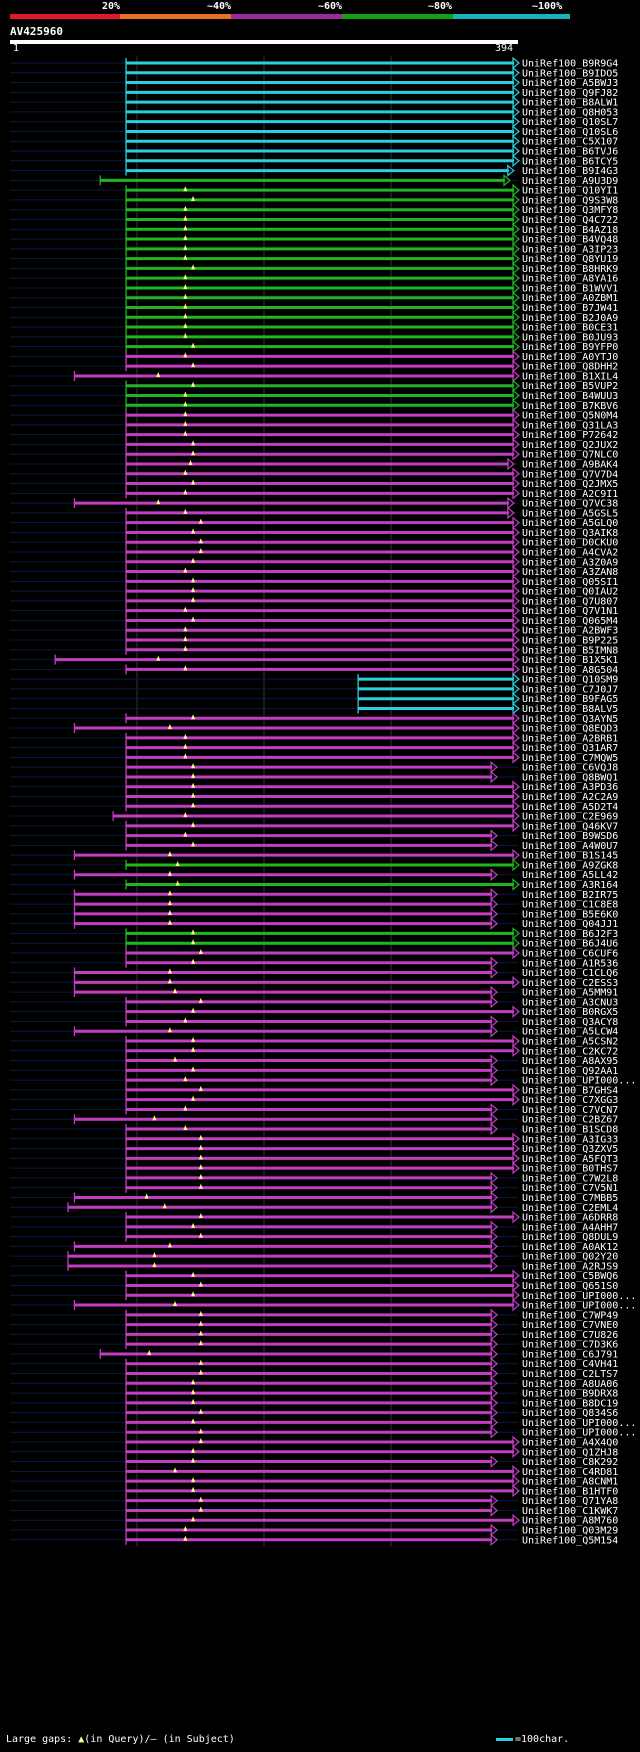  Describe the element at coordinates (185, 316) in the screenshot. I see `hit-27-query-gap-icon` at that location.